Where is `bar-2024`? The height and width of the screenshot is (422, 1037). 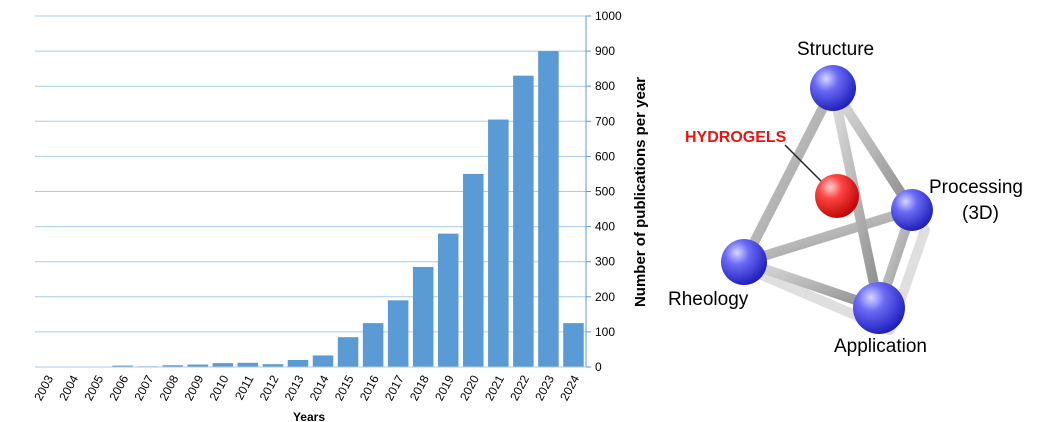 bar-2024 is located at coordinates (573, 345).